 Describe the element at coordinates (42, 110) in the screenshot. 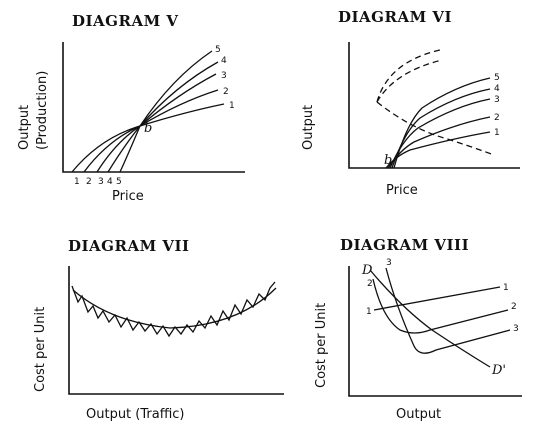

I see `diagram-v-ylabel-sub: (Production)` at that location.